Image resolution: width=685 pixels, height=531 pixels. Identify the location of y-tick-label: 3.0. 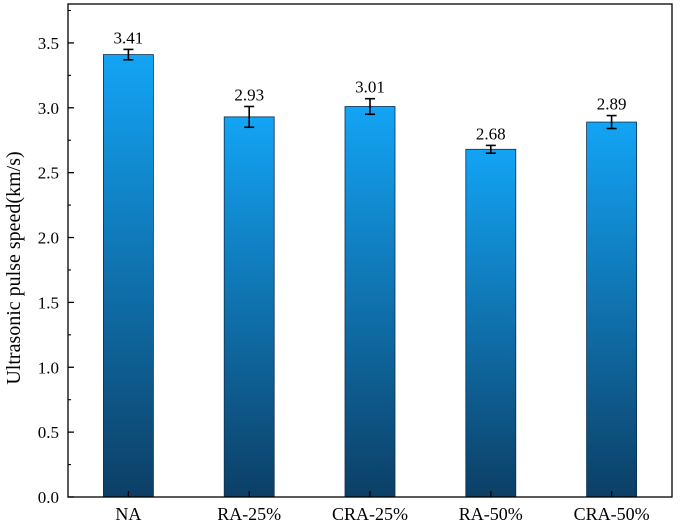
(48, 108).